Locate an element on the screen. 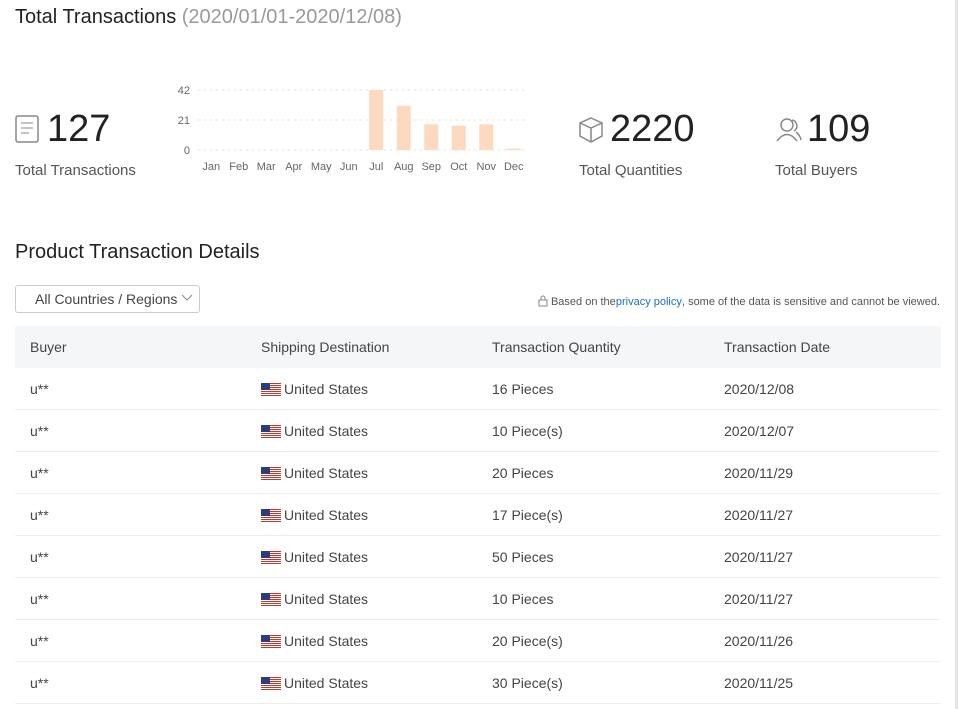  privacy-link: privacy policy is located at coordinates (648, 302).